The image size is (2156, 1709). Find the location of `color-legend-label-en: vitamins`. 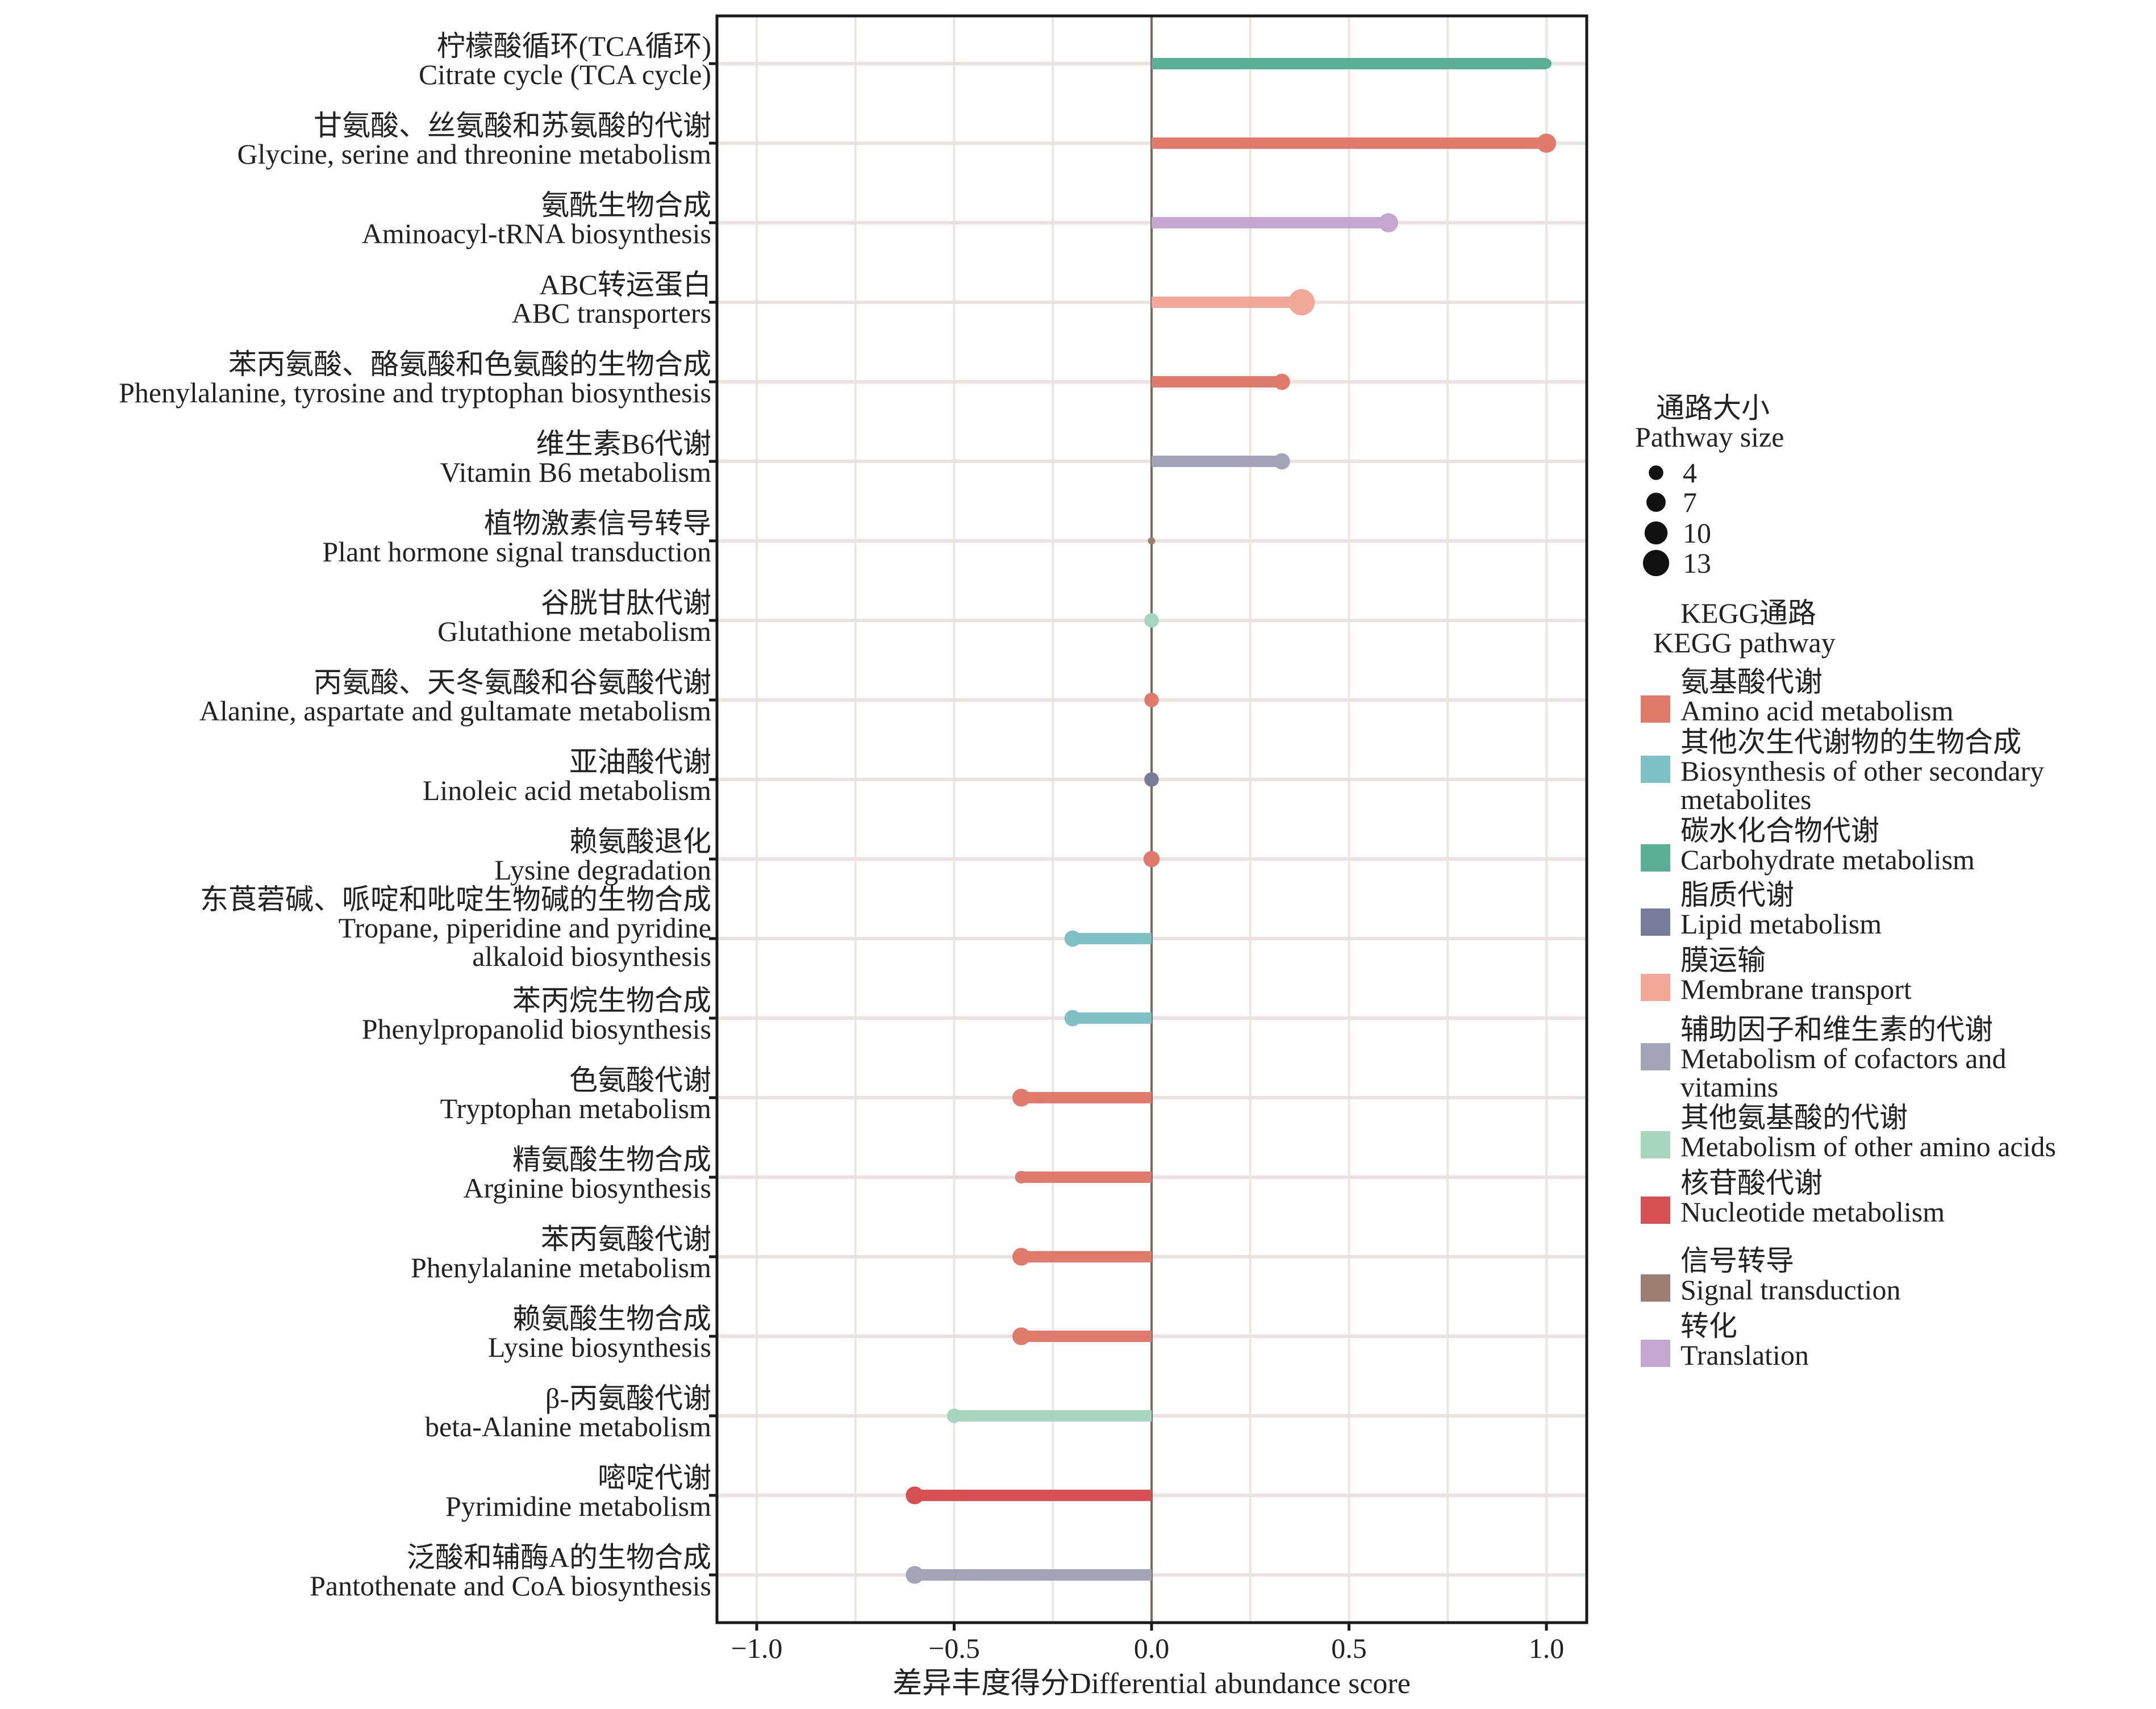

color-legend-label-en: vitamins is located at coordinates (1729, 1087).